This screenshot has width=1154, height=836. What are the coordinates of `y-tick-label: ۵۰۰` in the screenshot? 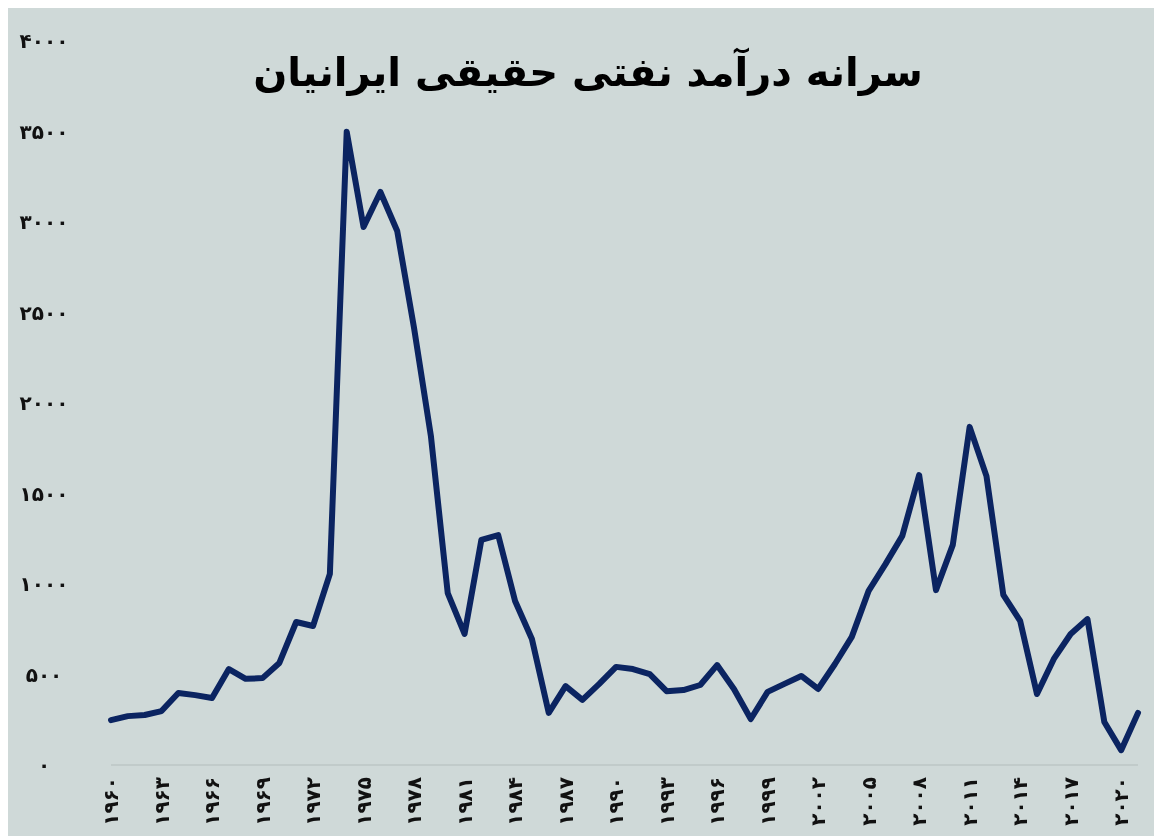 It's located at (44, 674).